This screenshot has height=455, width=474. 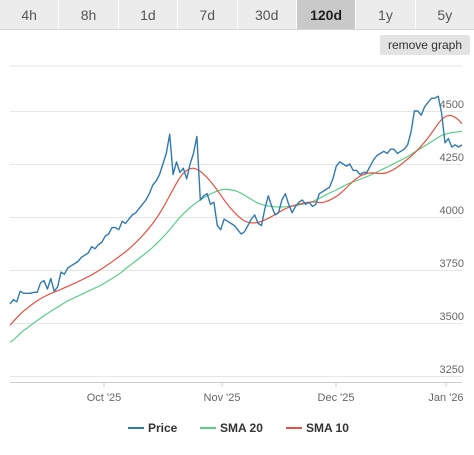 What do you see at coordinates (424, 45) in the screenshot?
I see `remove-graph-button: remove graph` at bounding box center [424, 45].